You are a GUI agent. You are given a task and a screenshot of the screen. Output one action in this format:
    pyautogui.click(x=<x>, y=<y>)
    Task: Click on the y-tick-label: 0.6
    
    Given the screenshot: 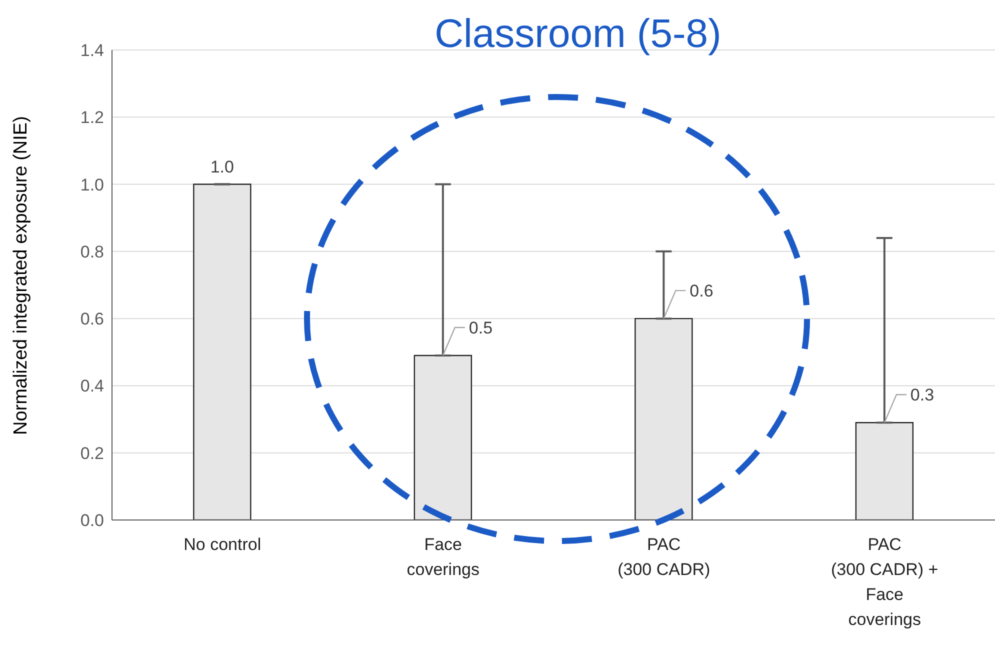 What is the action you would take?
    pyautogui.click(x=92, y=319)
    